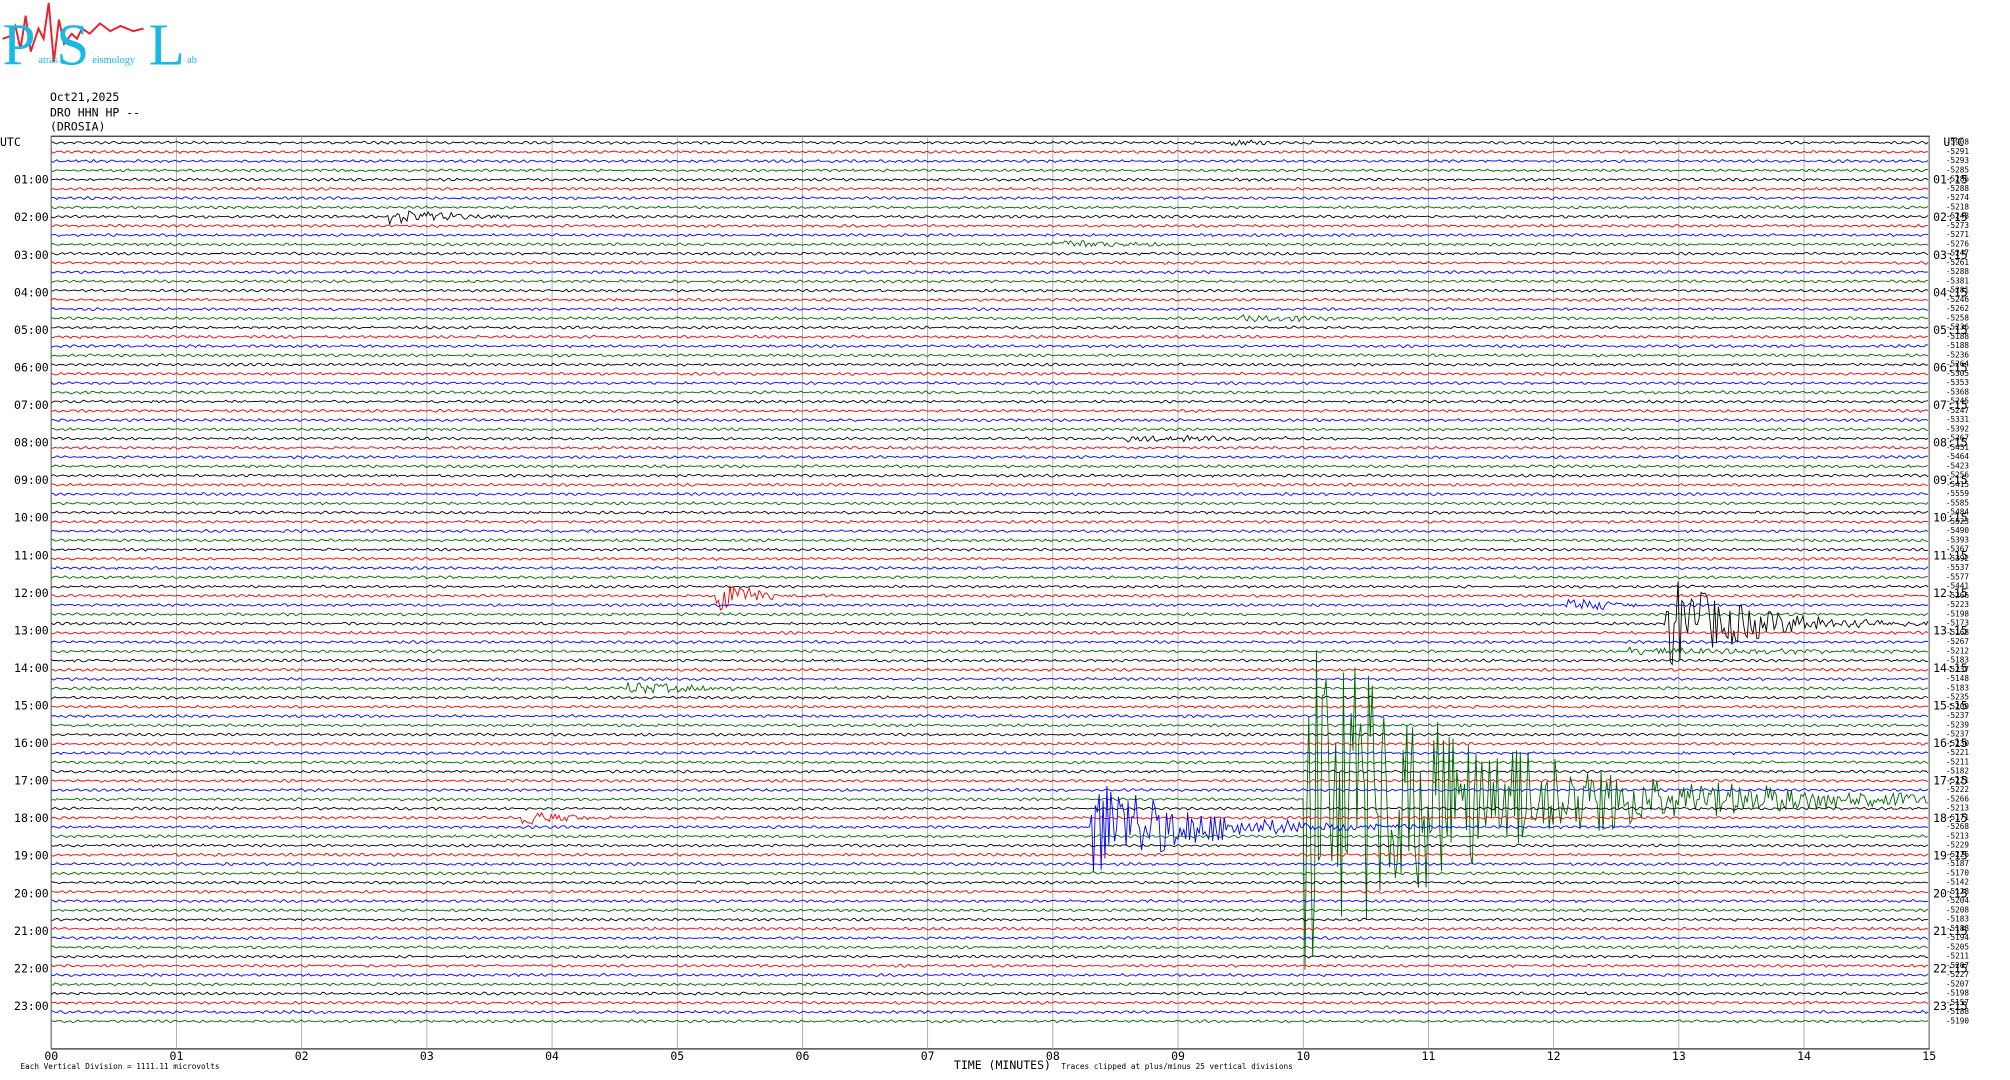  I want to click on right-time-label: 07:15, so click(1950, 405).